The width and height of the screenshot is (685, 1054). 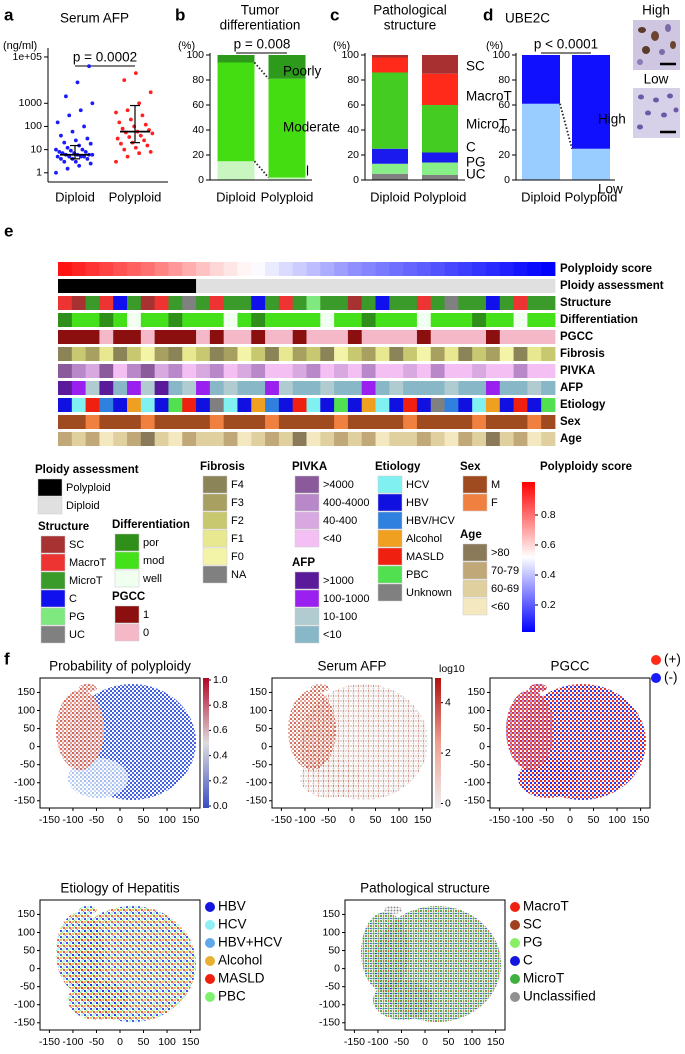 I want to click on p-value: p = 0.008, so click(x=262, y=44).